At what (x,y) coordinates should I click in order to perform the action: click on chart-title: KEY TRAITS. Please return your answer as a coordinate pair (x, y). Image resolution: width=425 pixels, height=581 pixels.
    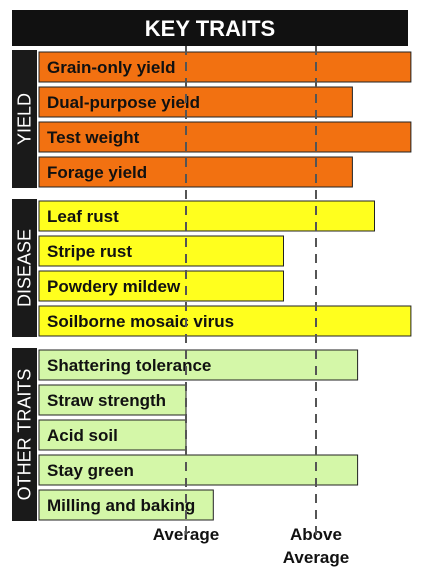
    Looking at the image, I should click on (210, 28).